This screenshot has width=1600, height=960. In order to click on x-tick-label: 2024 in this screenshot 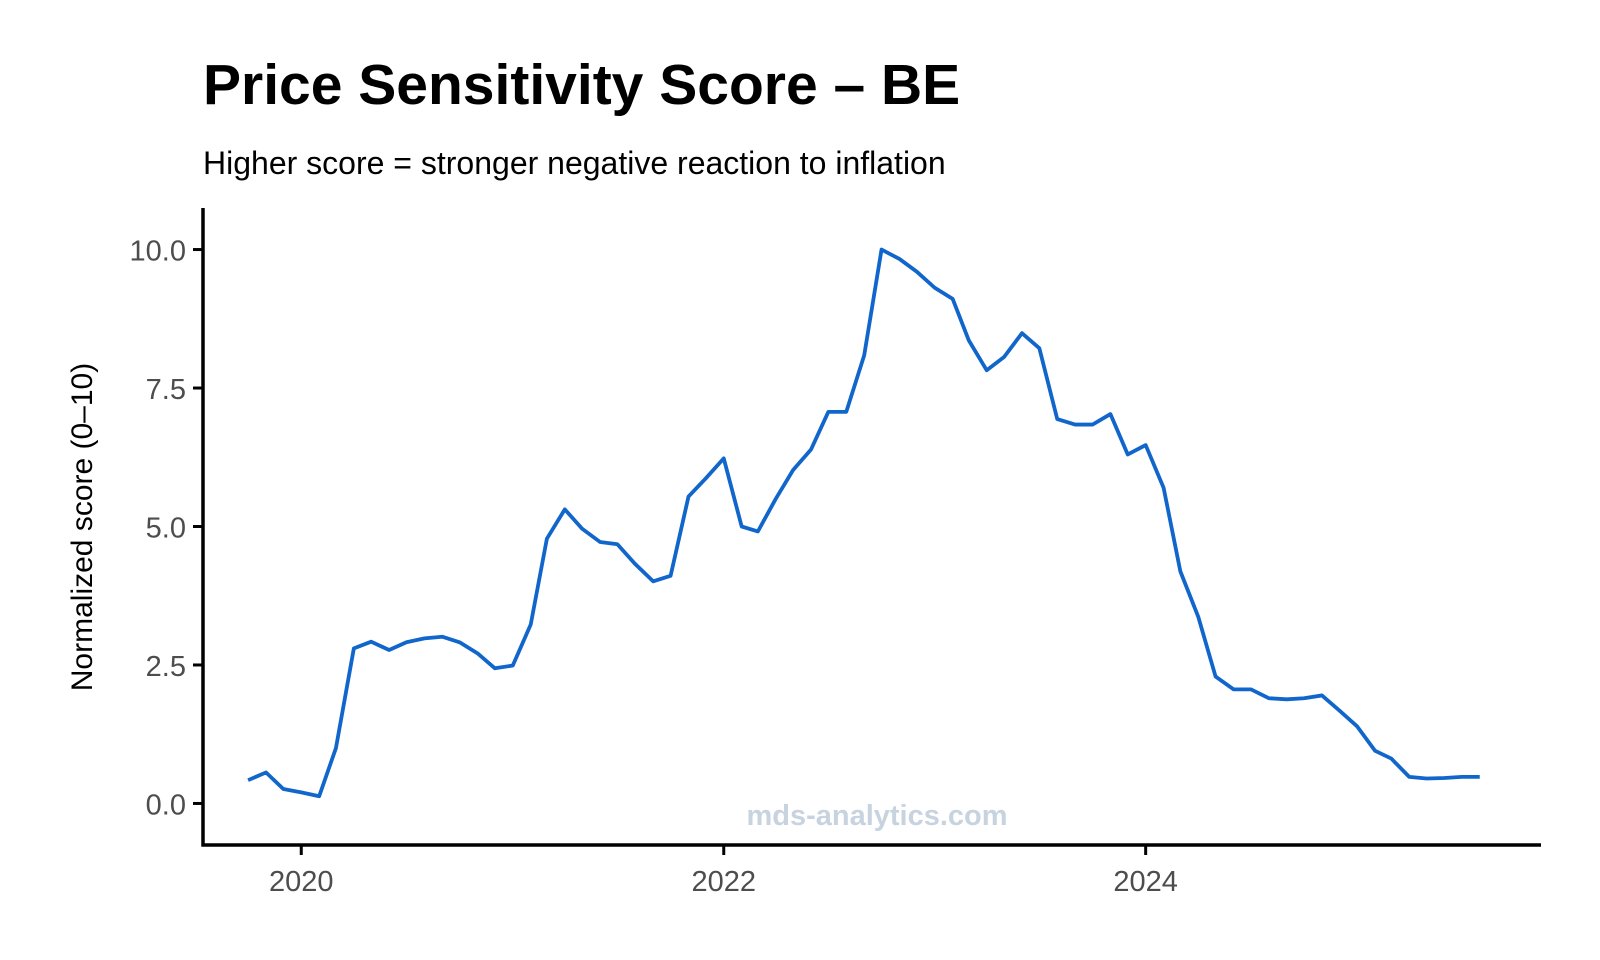, I will do `click(1145, 882)`.